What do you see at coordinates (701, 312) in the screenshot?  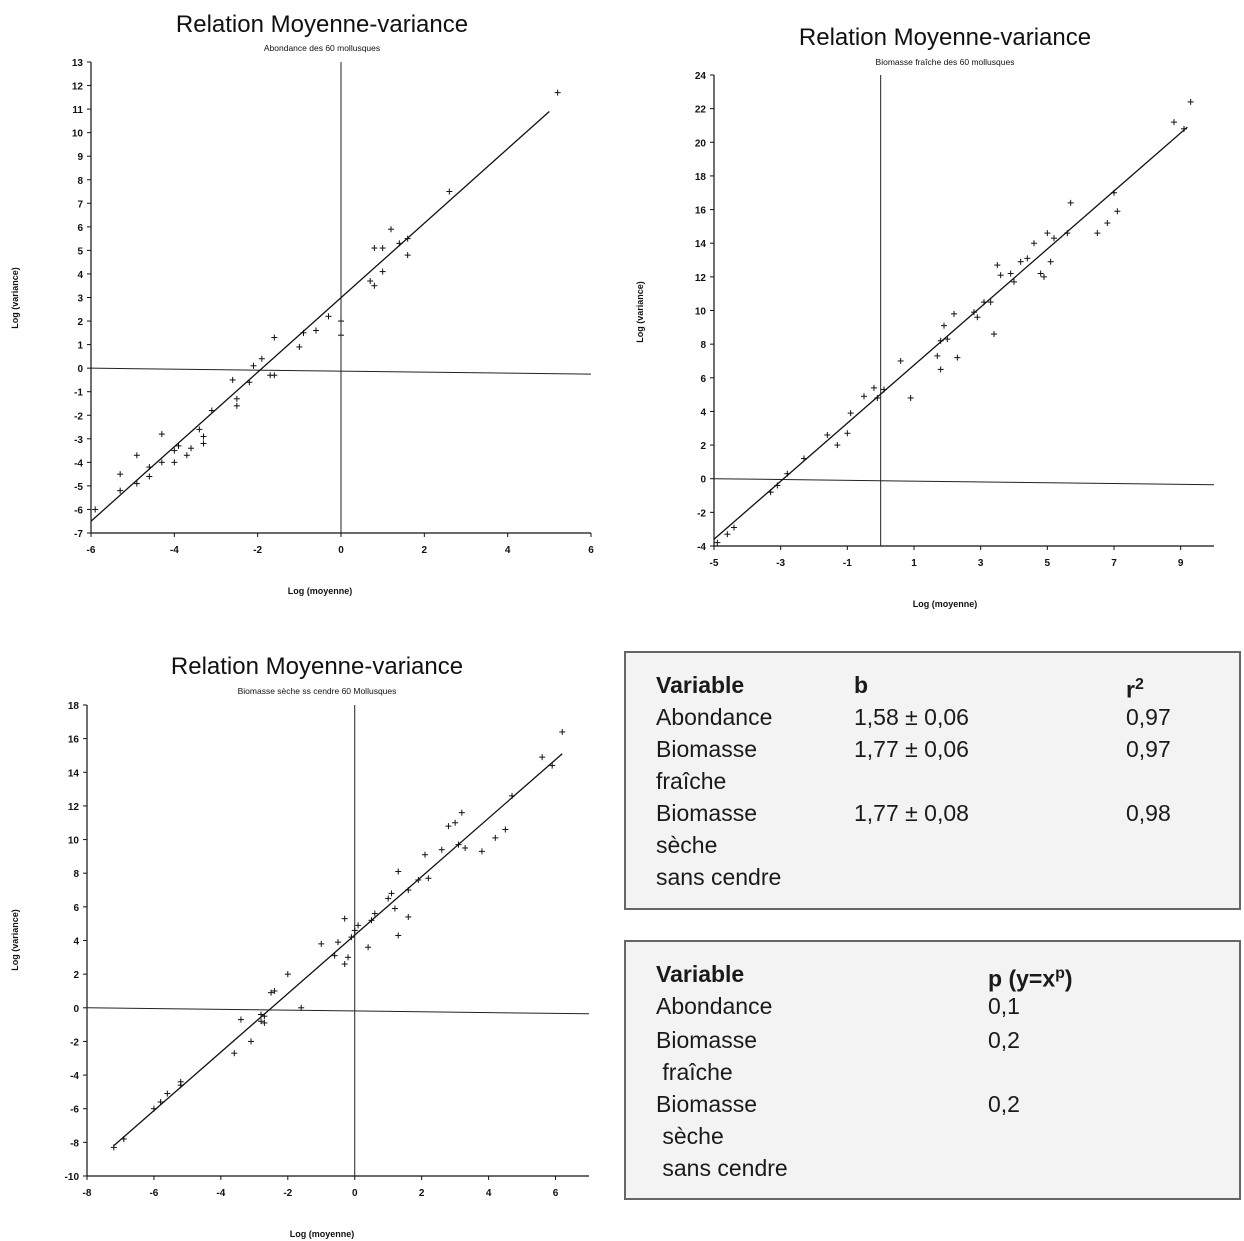 I see `y-tick-label: 10` at bounding box center [701, 312].